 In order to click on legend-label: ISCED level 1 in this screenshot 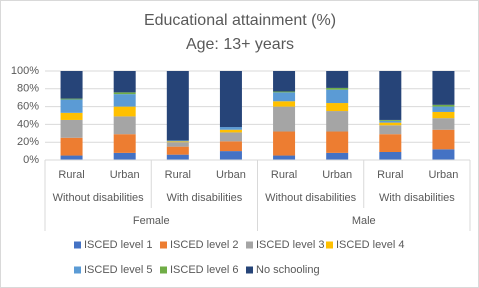, I will do `click(118, 245)`.